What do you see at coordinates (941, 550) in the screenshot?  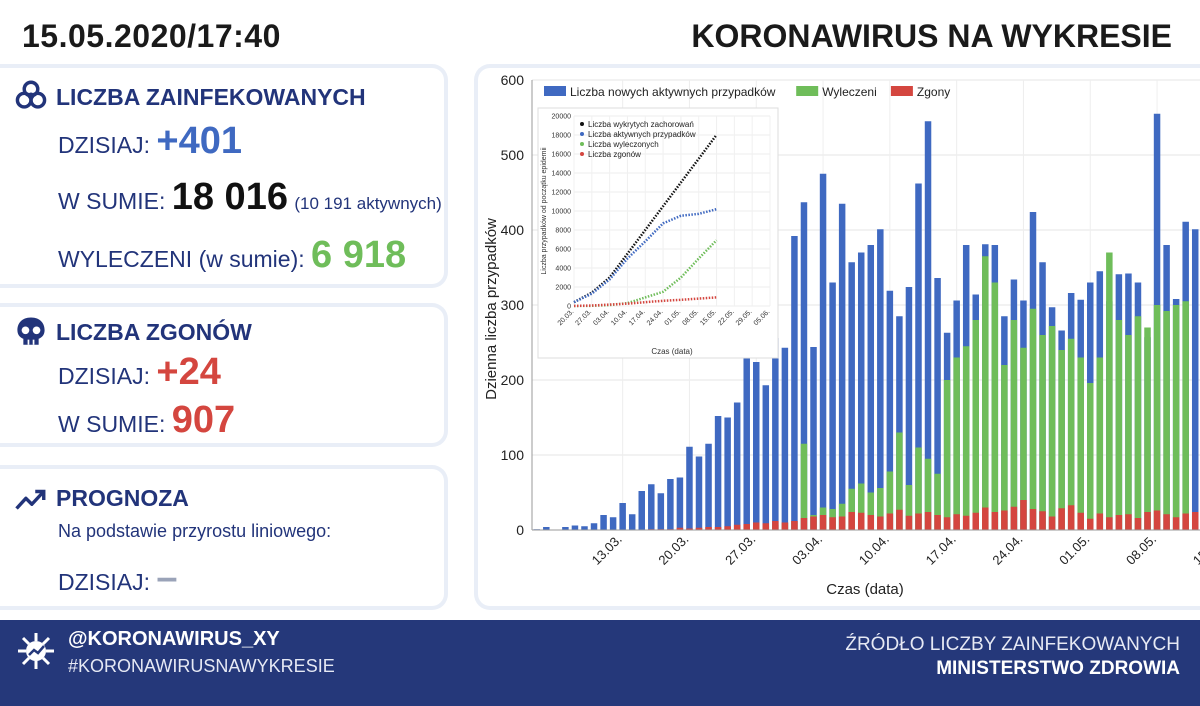 I see `x-tick-label: 17.04.` at bounding box center [941, 550].